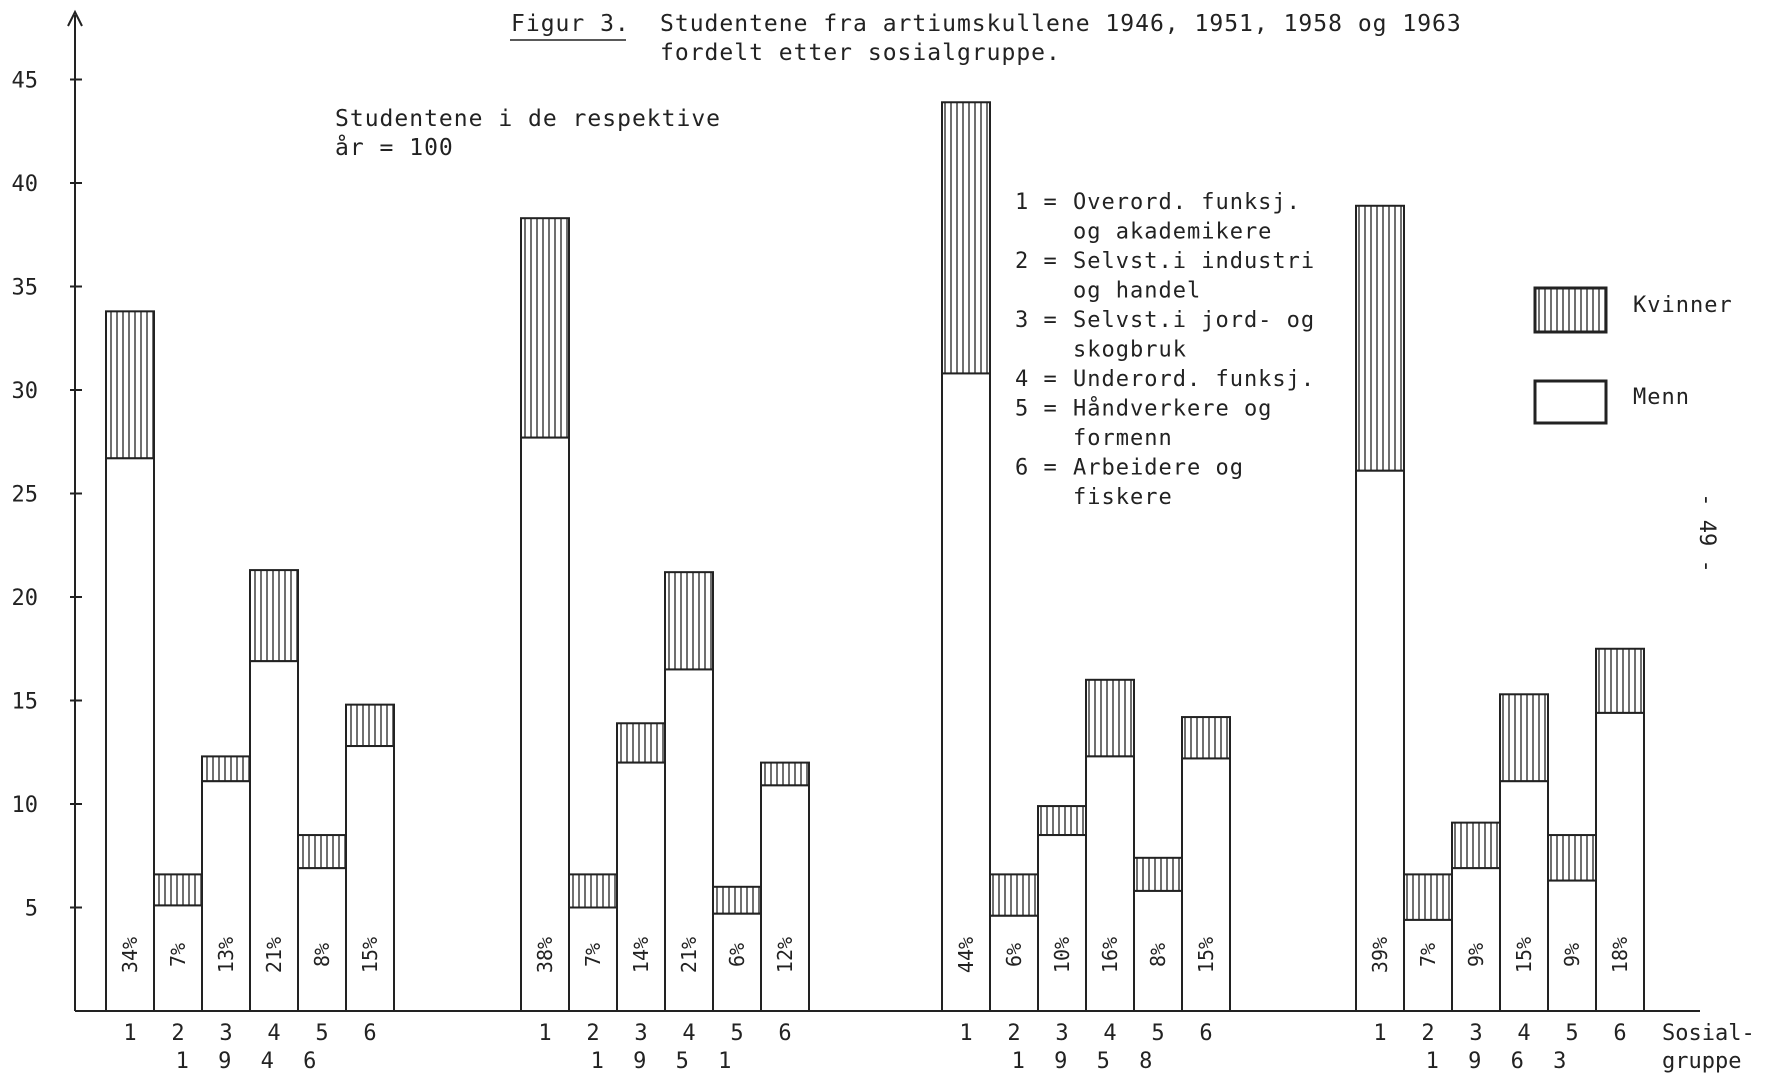 The image size is (1767, 1077). What do you see at coordinates (1187, 202) in the screenshot?
I see `explanation-text: Overord. funksj.` at bounding box center [1187, 202].